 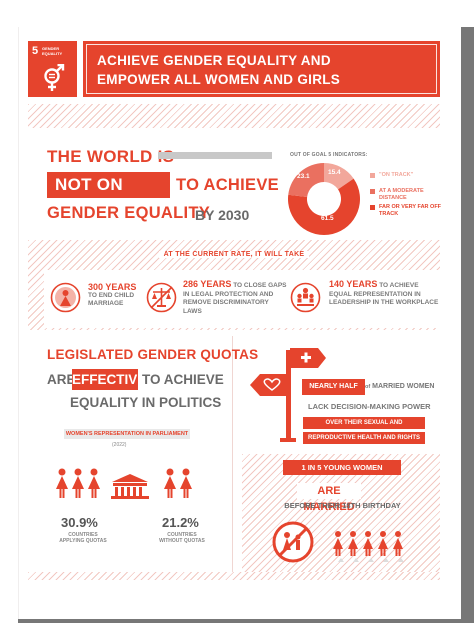 I want to click on young-women-banner: 1 IN 5 YOUNG WOMEN, so click(x=342, y=467).